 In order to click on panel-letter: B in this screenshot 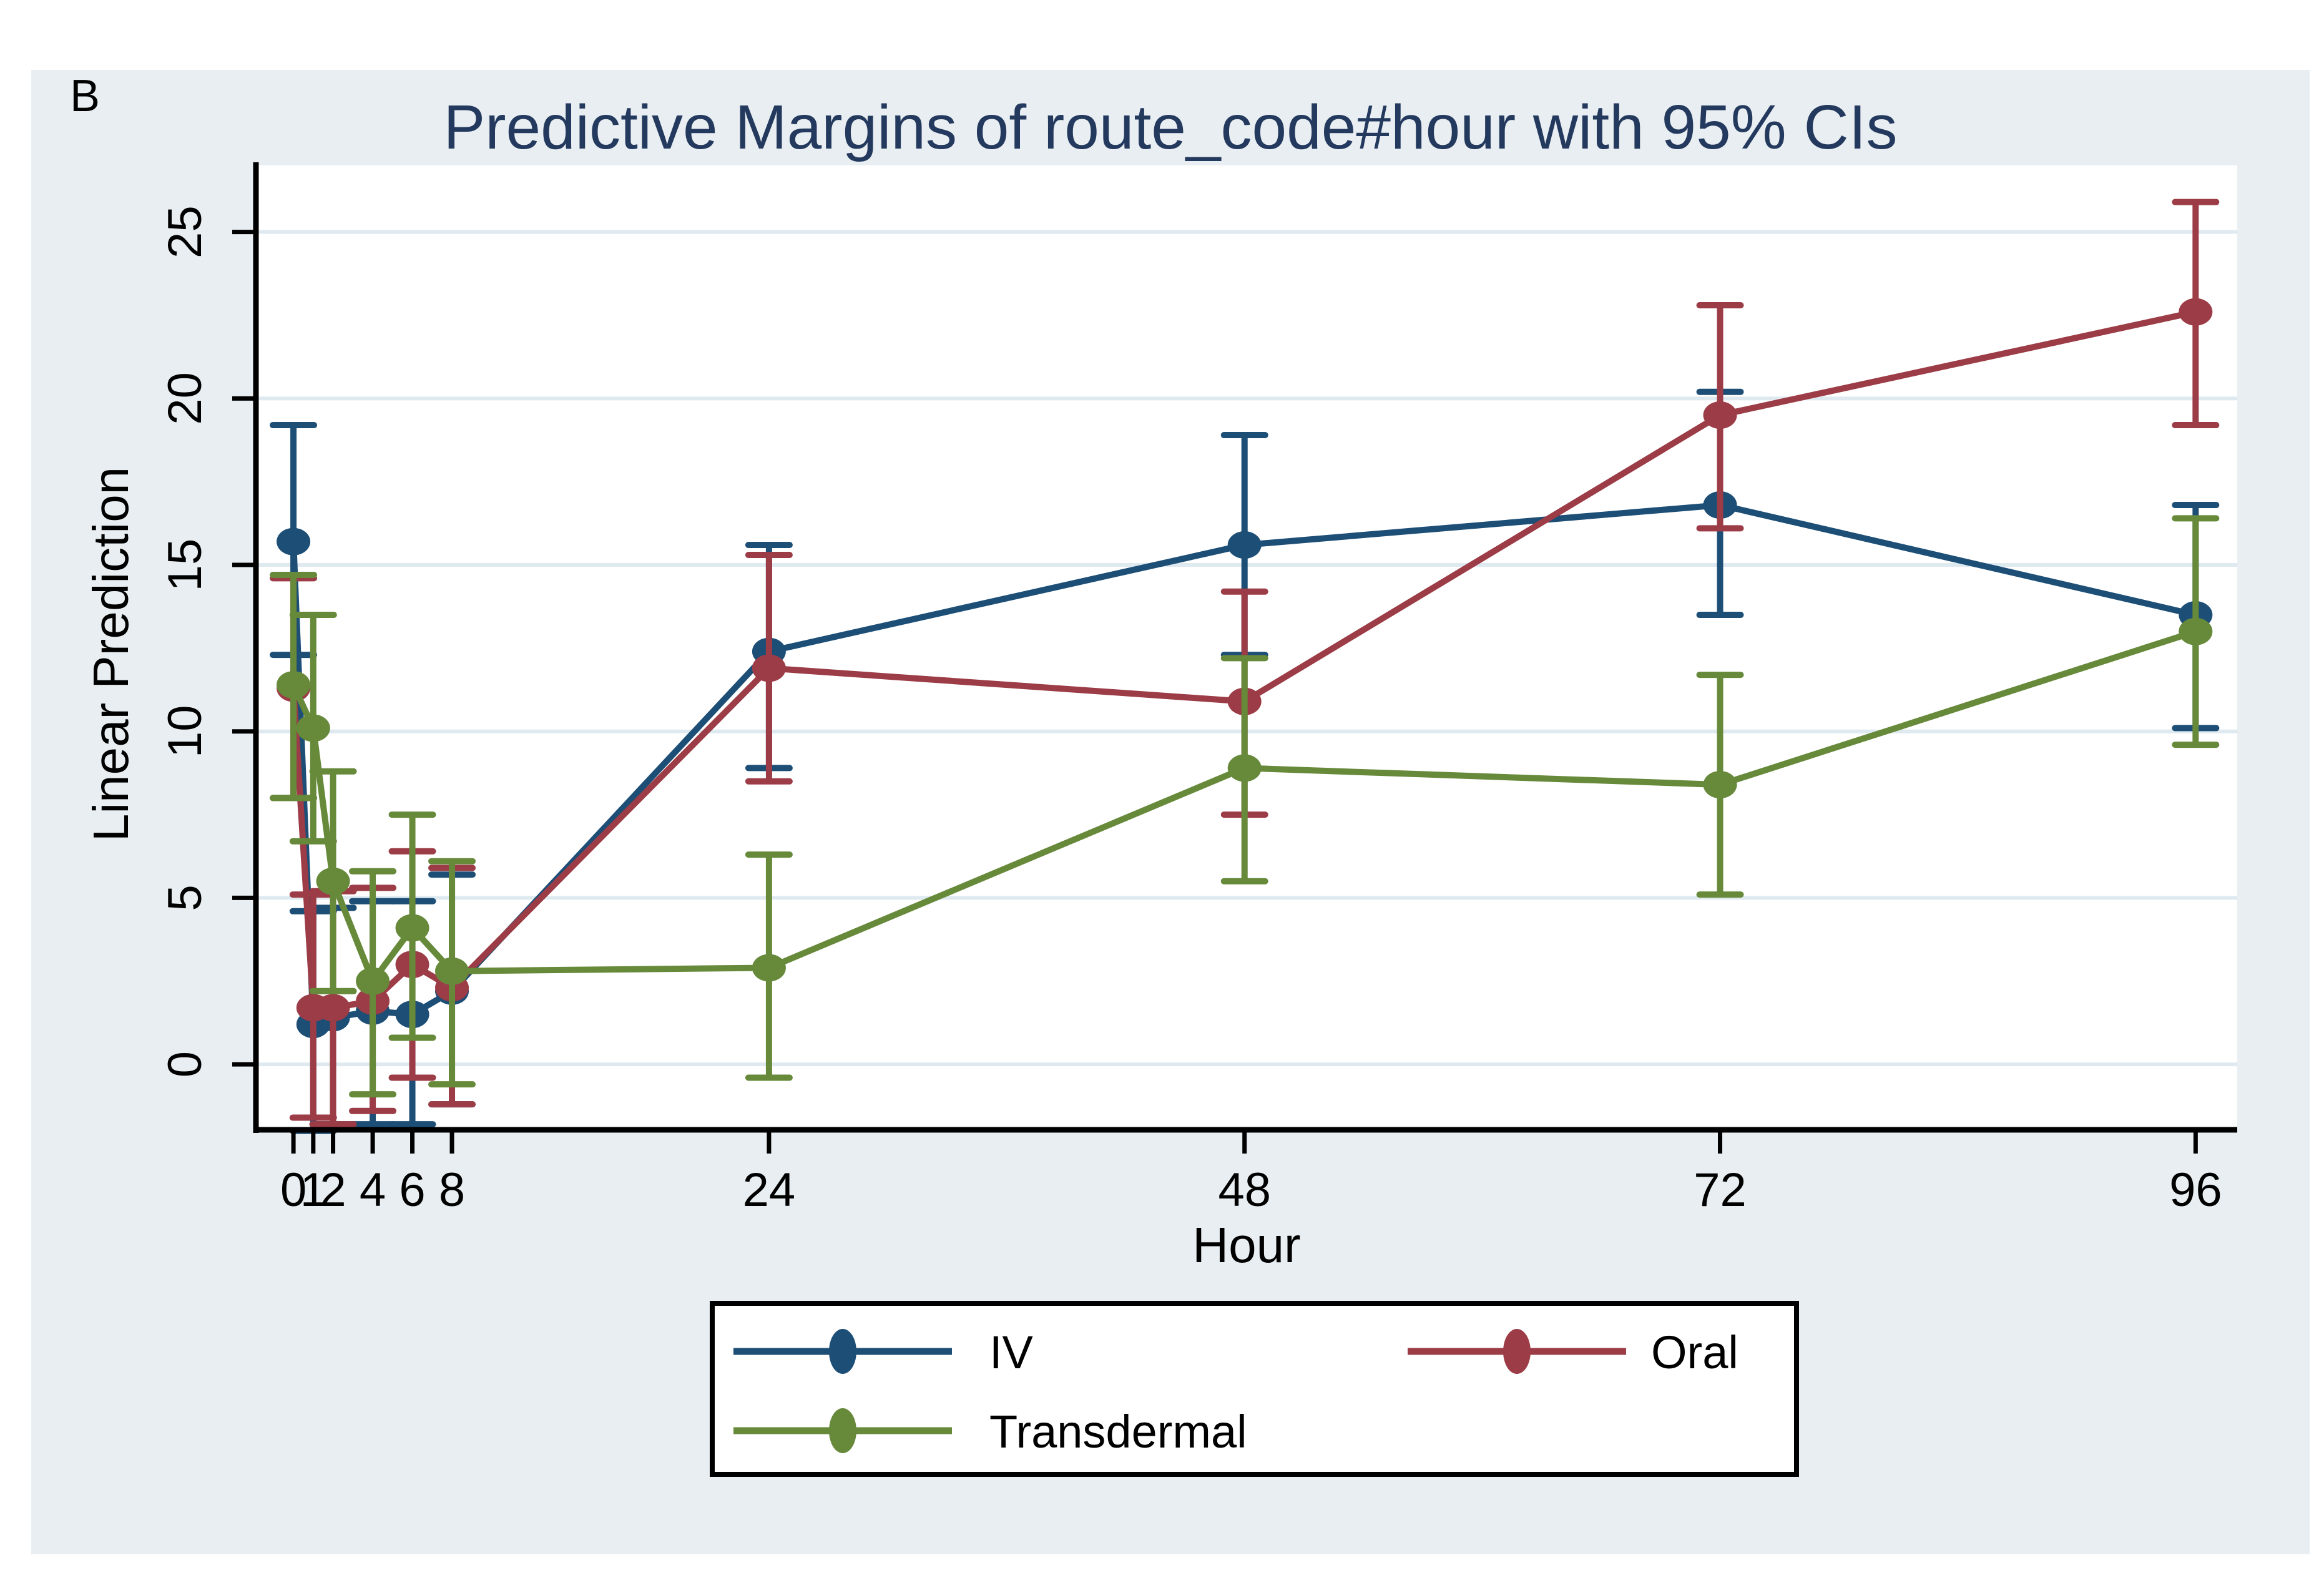, I will do `click(85, 96)`.